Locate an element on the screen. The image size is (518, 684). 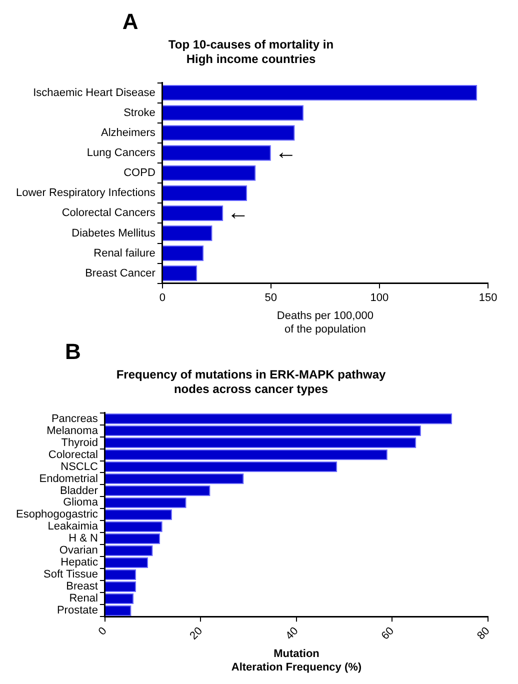
y-tick-label: H & N is located at coordinates (83, 538).